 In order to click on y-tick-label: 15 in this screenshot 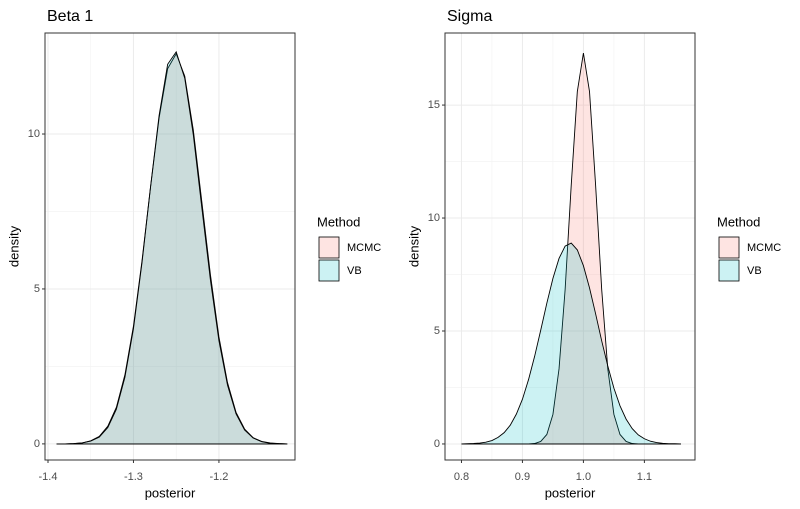, I will do `click(434, 105)`.